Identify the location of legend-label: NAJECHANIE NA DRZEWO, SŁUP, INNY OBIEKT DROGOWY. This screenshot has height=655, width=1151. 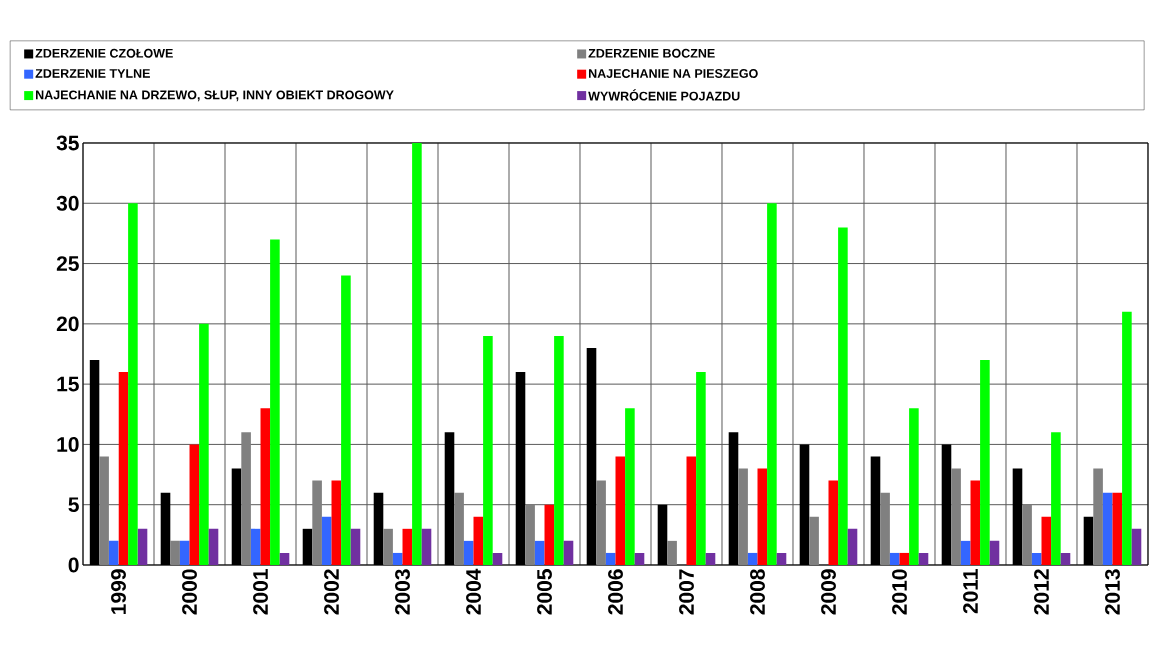
(215, 96).